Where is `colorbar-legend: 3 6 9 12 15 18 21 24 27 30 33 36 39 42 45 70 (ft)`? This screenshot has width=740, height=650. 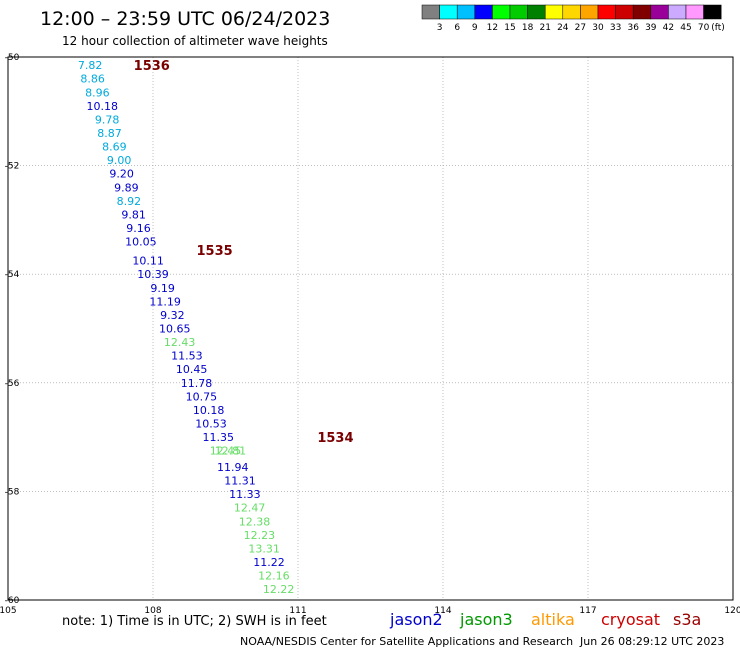 colorbar-legend: 3 6 9 12 15 18 21 24 27 30 33 36 39 42 45 70 (ft) is located at coordinates (573, 18).